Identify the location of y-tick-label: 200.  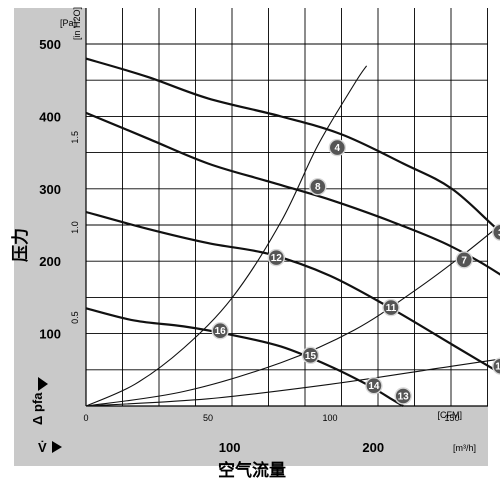
(50, 261).